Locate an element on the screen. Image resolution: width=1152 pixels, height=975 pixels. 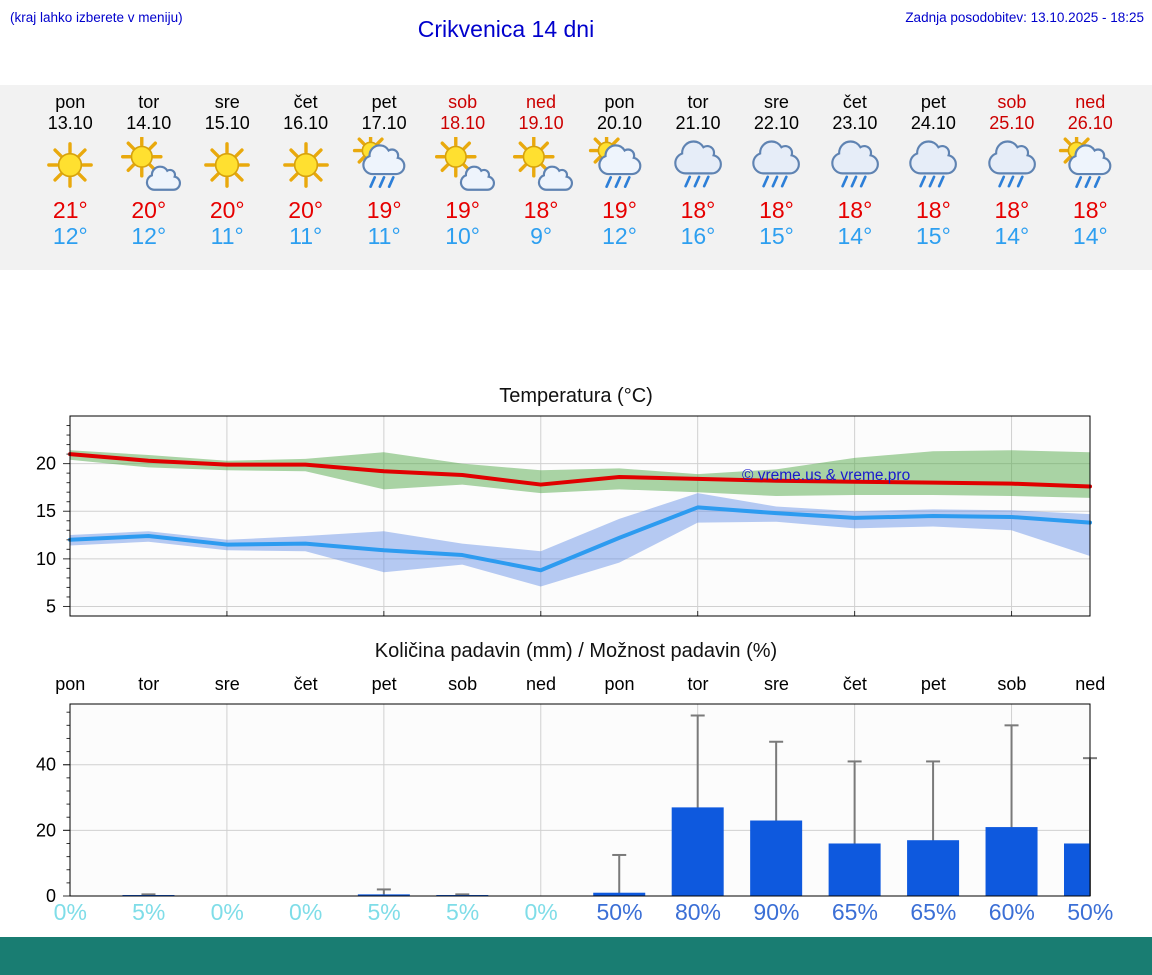
forecast-day: pet 17.10 19° 11° is located at coordinates (384, 170).